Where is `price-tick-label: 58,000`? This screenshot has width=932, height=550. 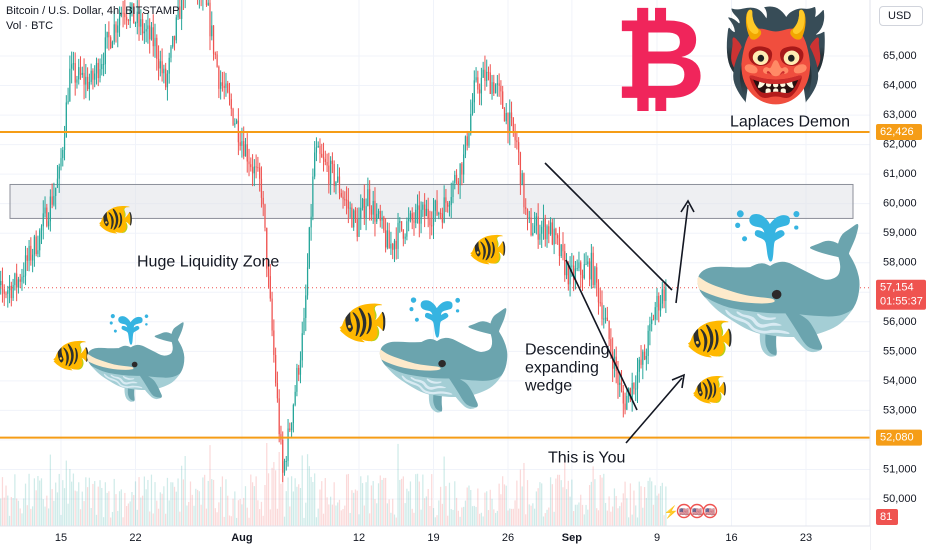 price-tick-label: 58,000 is located at coordinates (900, 263).